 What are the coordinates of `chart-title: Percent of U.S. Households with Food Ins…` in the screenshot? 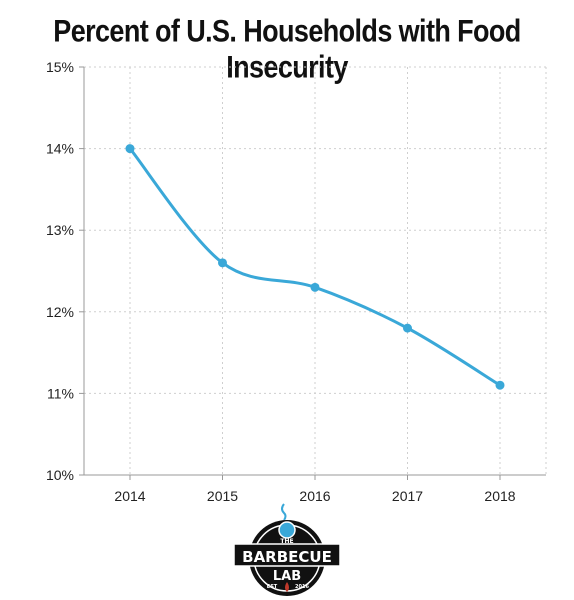 It's located at (287, 49).